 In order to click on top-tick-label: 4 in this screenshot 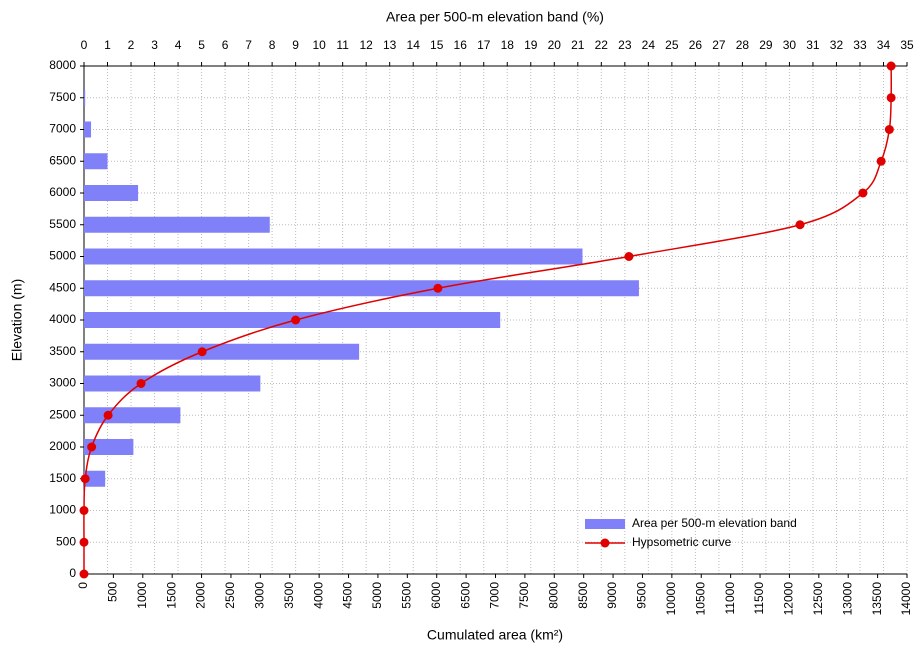, I will do `click(178, 45)`.